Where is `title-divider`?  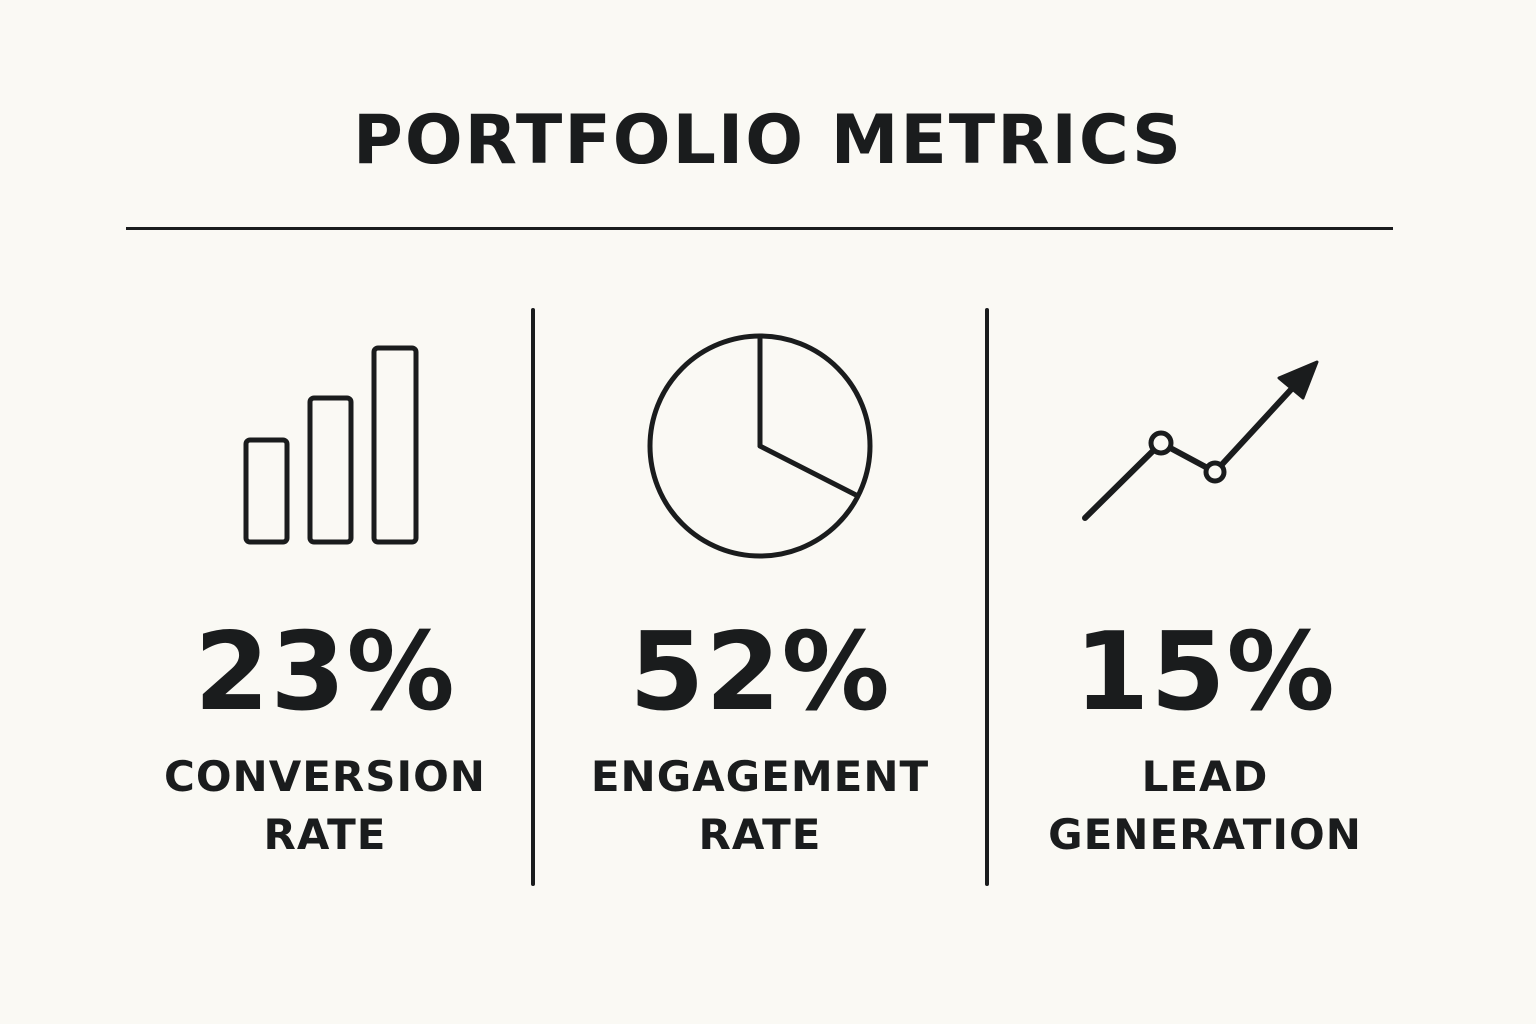 title-divider is located at coordinates (759, 228).